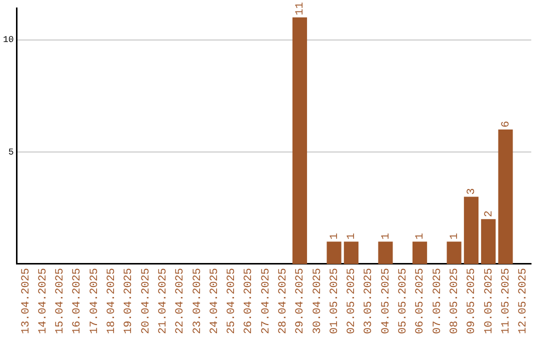 The width and height of the screenshot is (540, 340). What do you see at coordinates (318, 301) in the screenshot?
I see `x-tick-label: 30.04.2025` at bounding box center [318, 301].